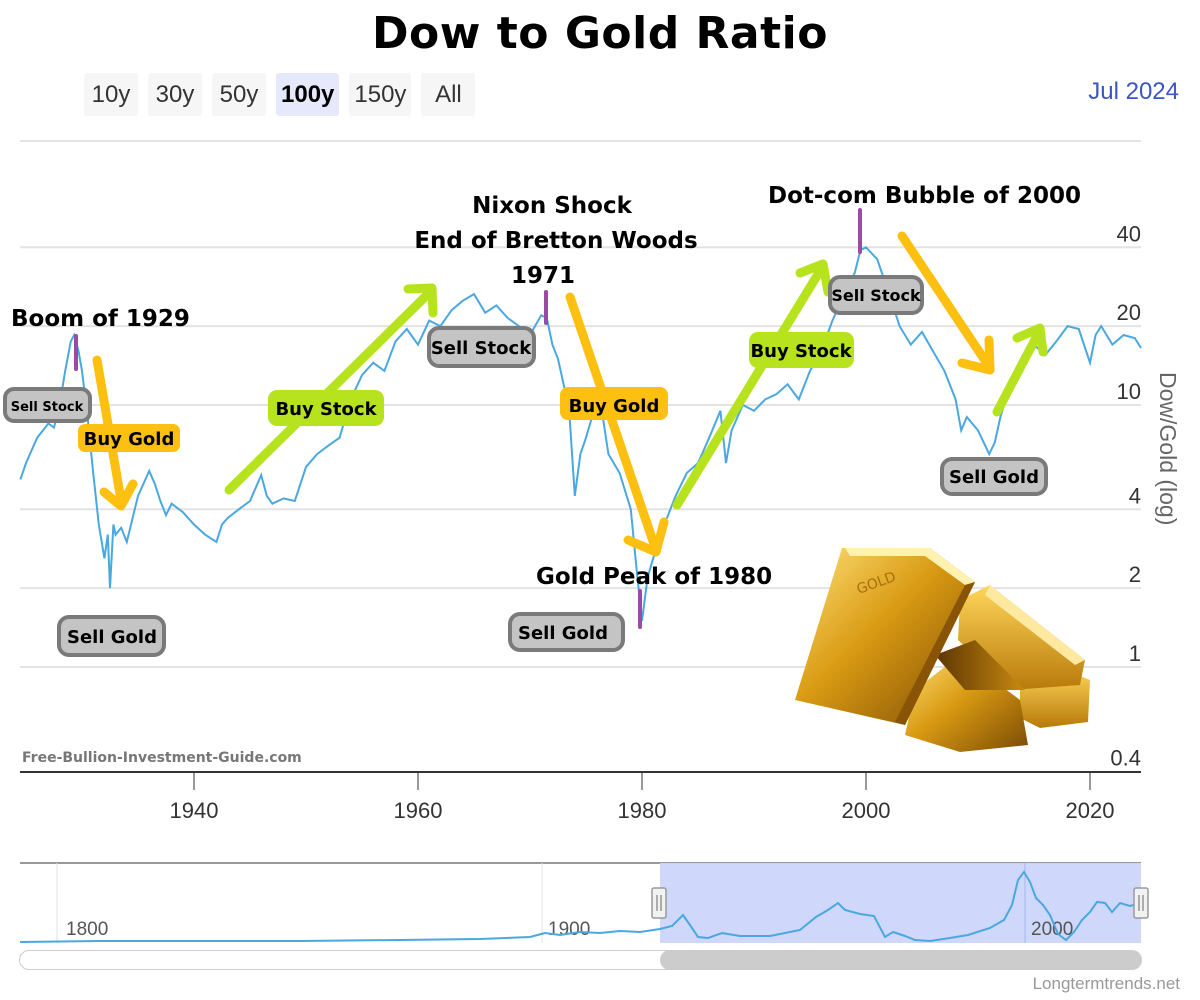 The image size is (1200, 1000). What do you see at coordinates (1125, 757) in the screenshot?
I see `y-tick-label: 0.4` at bounding box center [1125, 757].